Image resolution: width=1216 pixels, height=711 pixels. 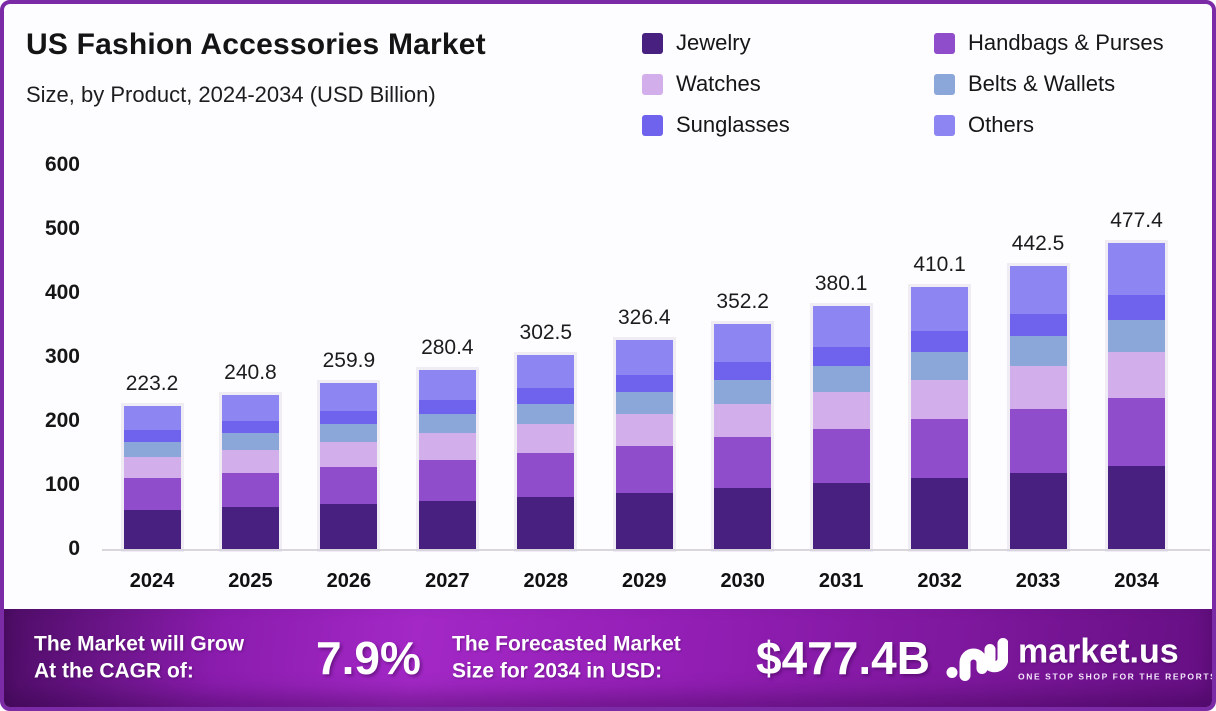 I want to click on cagr-label: The Market will Grow At the CAGR of:, so click(x=139, y=658).